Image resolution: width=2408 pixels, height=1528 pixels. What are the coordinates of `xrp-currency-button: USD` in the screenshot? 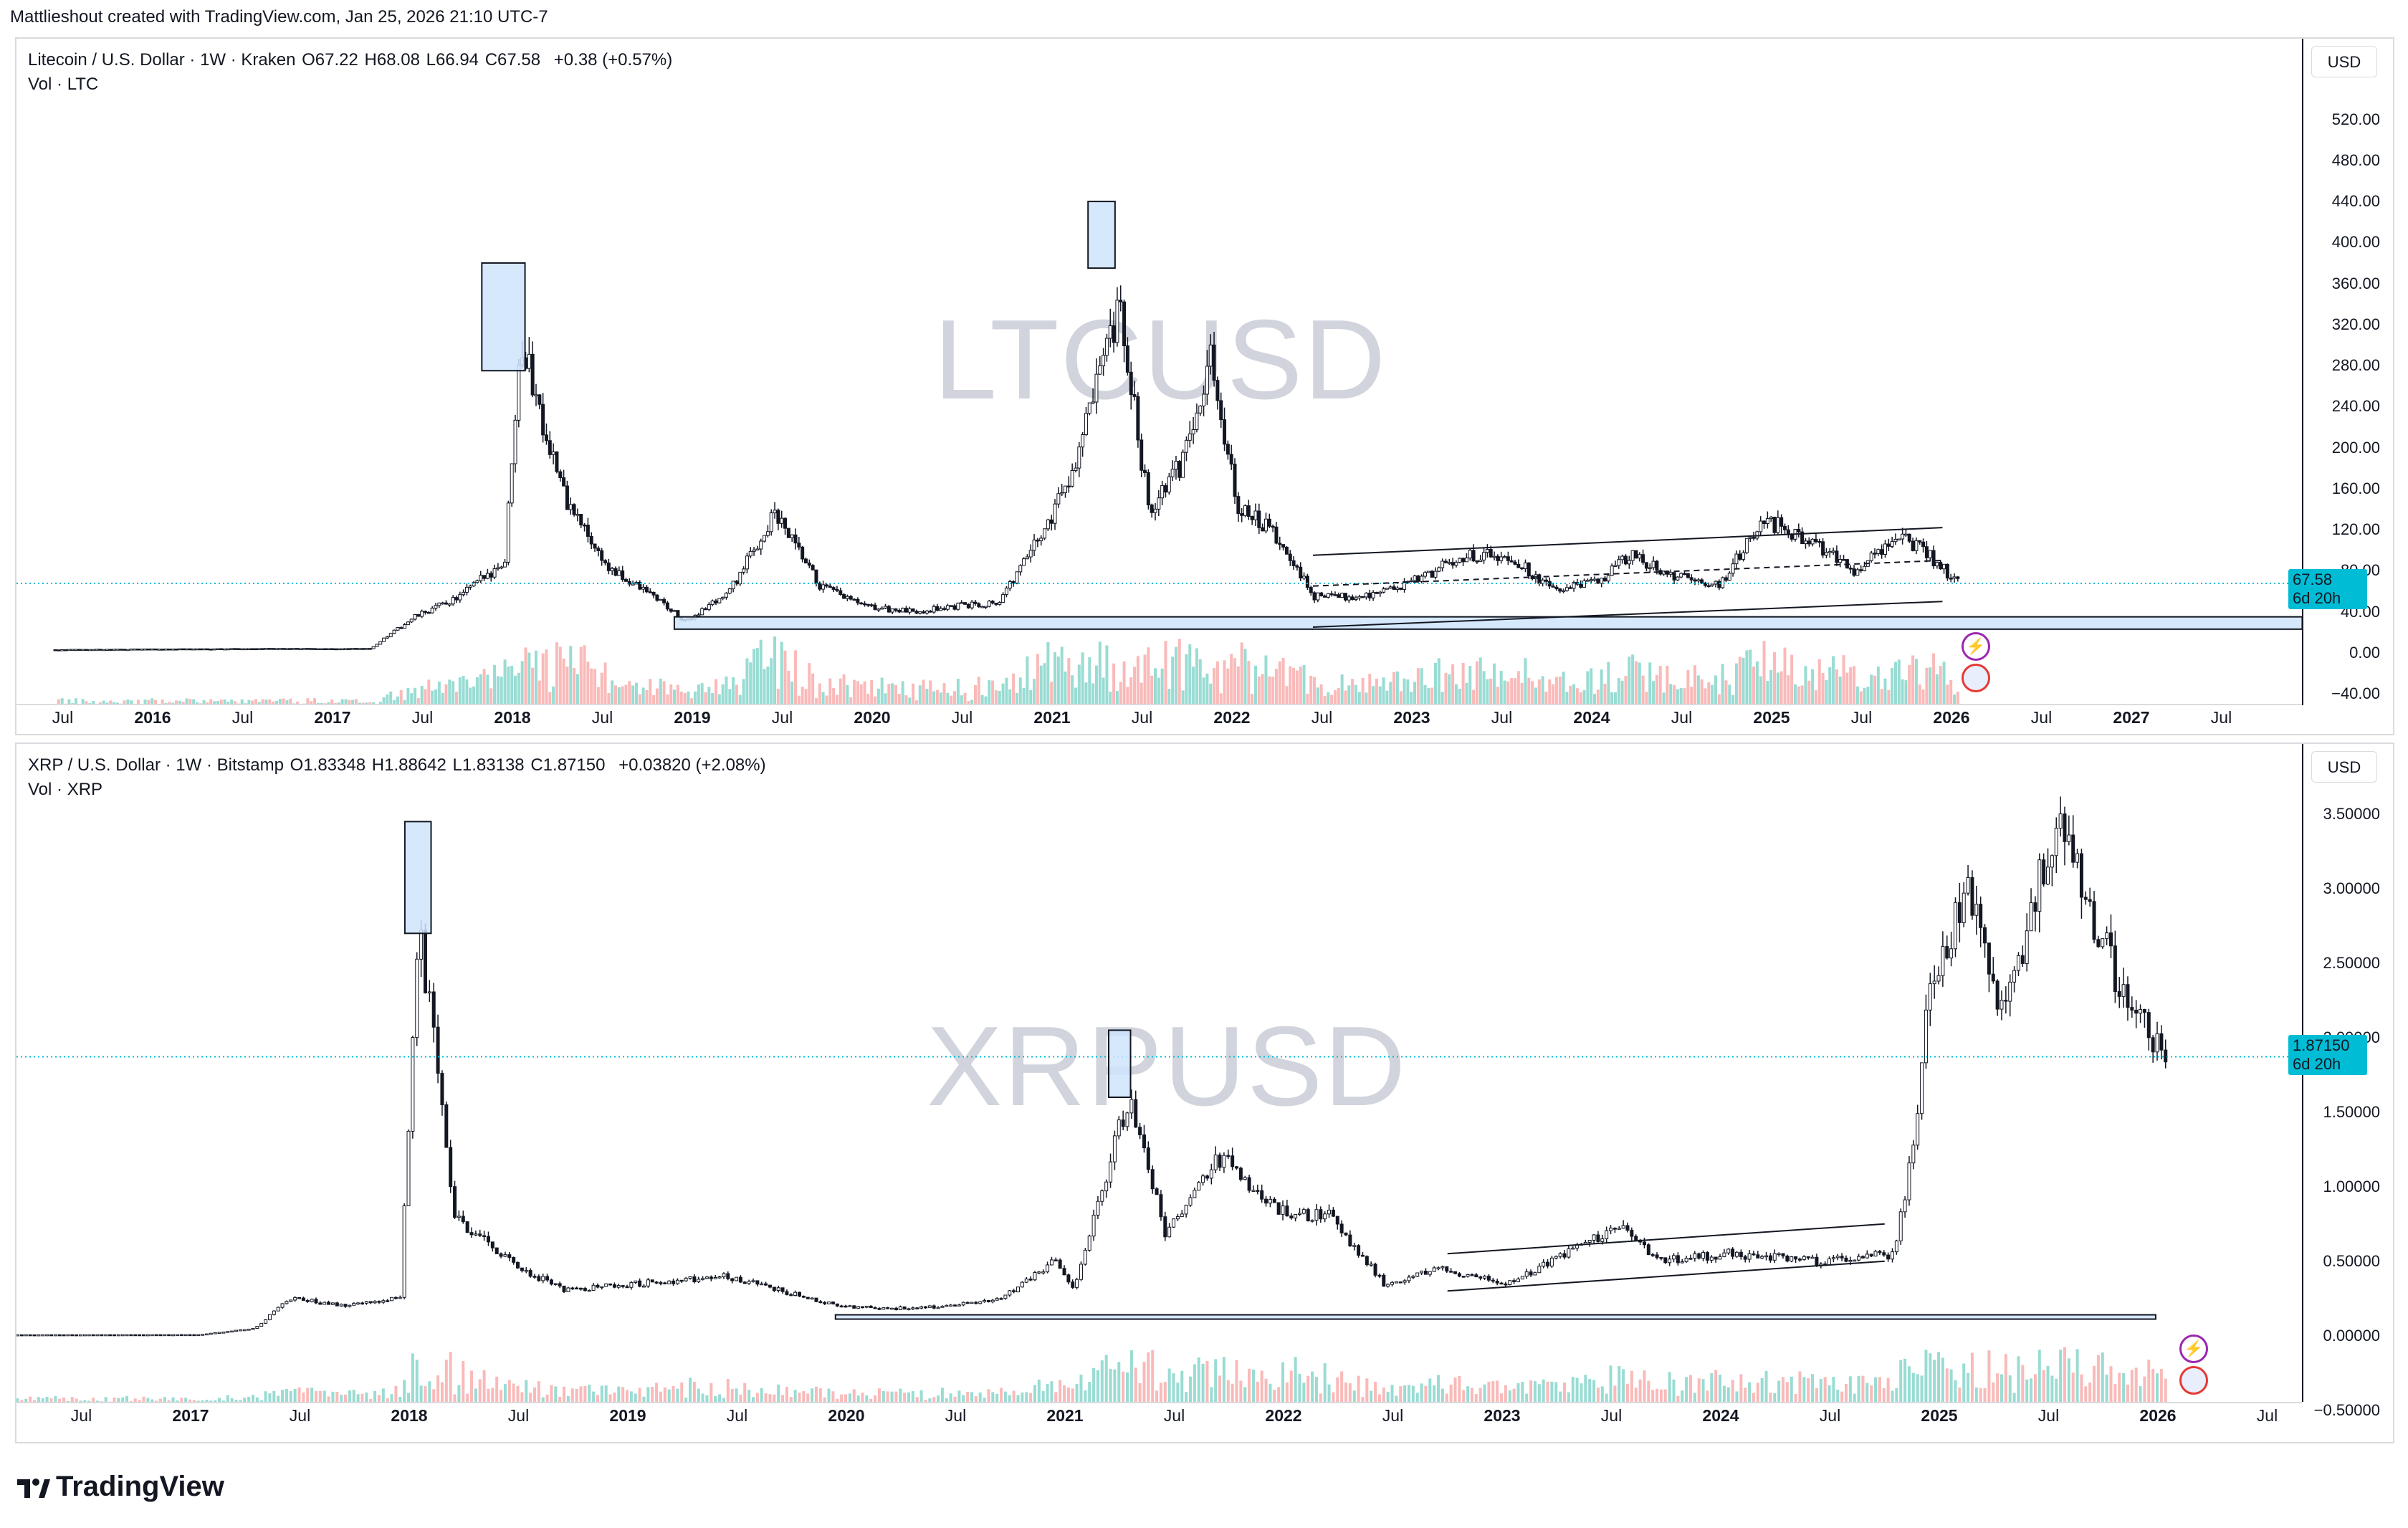 It's located at (2344, 767).